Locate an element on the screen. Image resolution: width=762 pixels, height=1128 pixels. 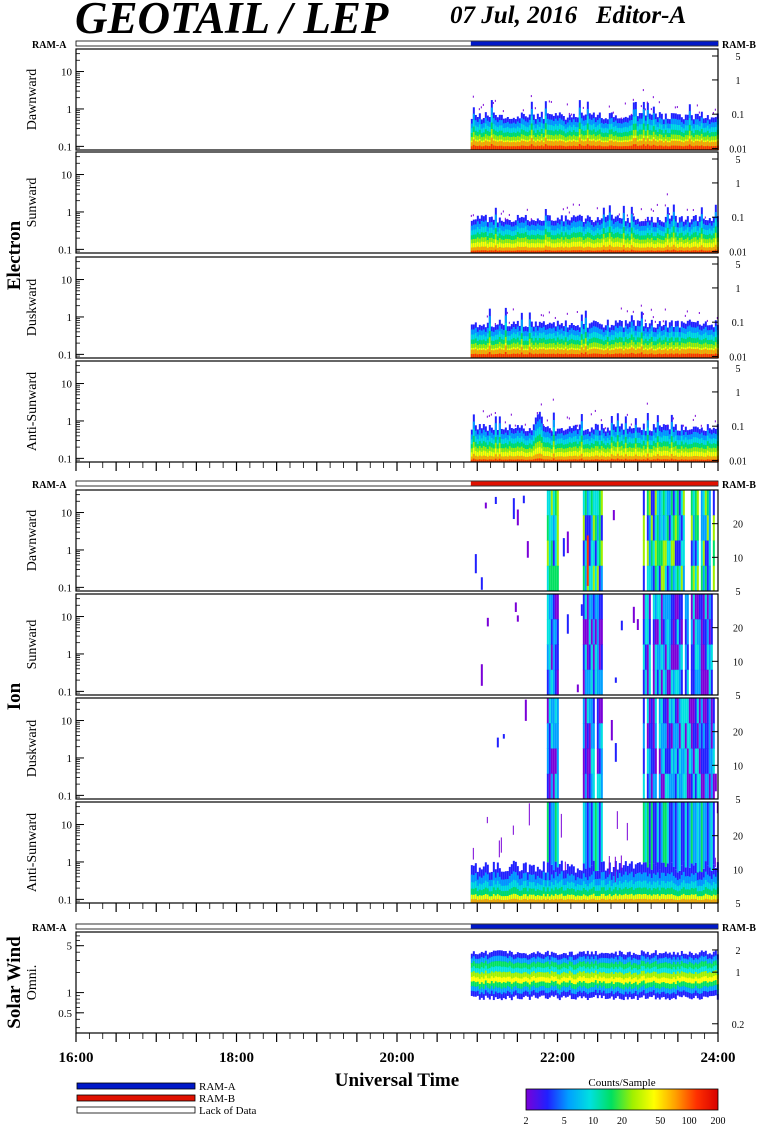
x-tick-label: 18:00 is located at coordinates (236, 1058).